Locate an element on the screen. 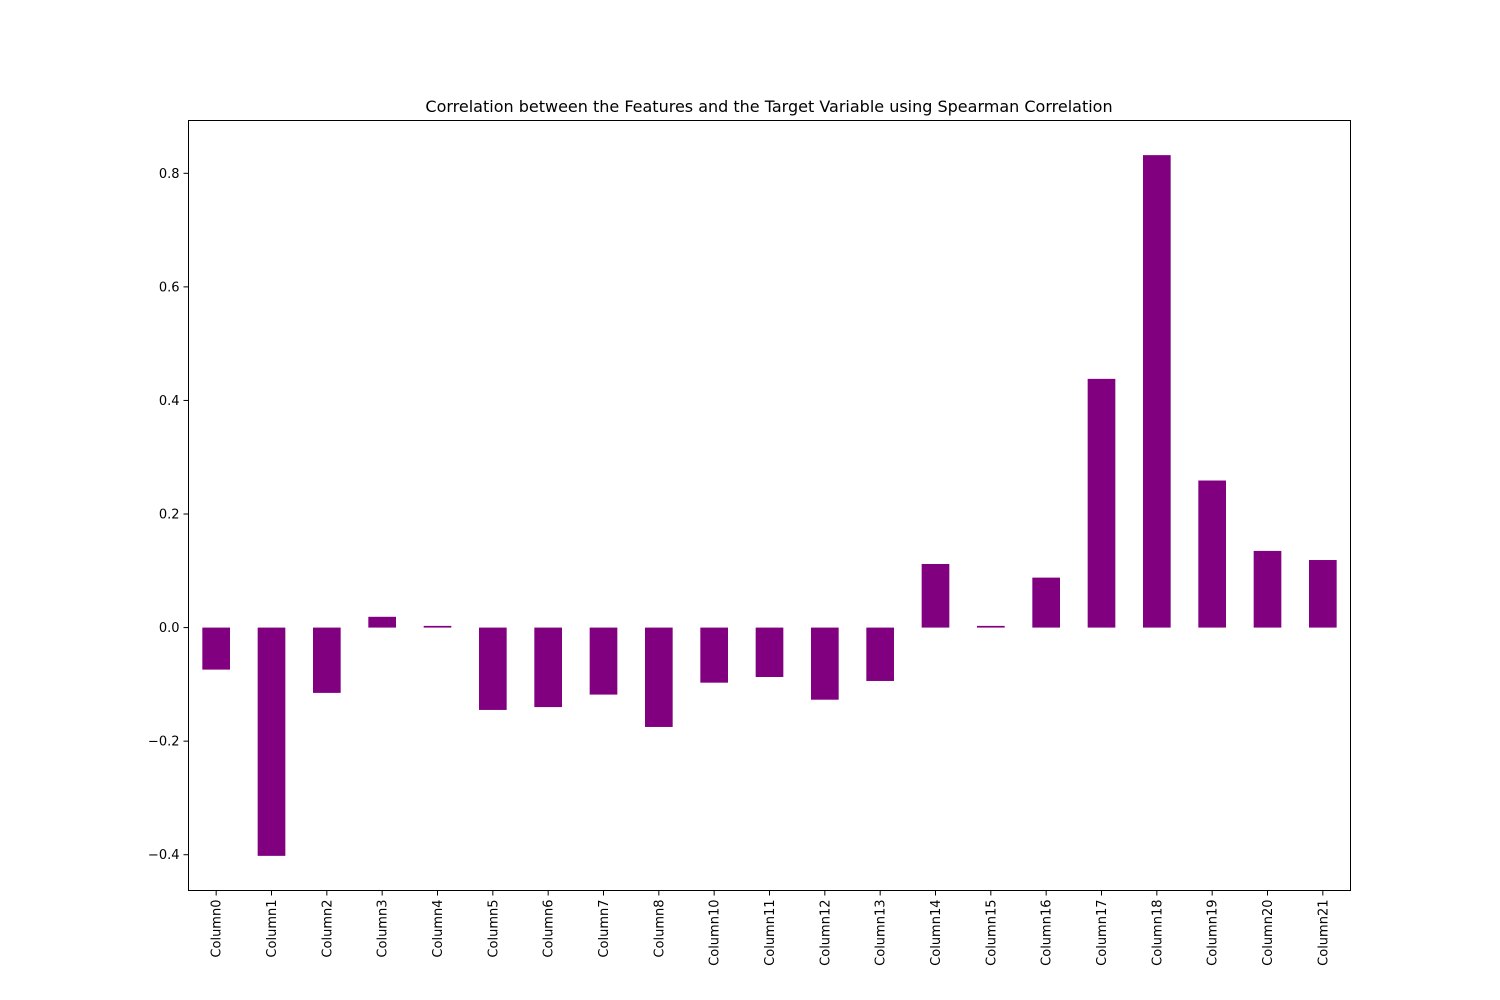 This screenshot has height=1000, width=1500. bar-Column2 is located at coordinates (327, 660).